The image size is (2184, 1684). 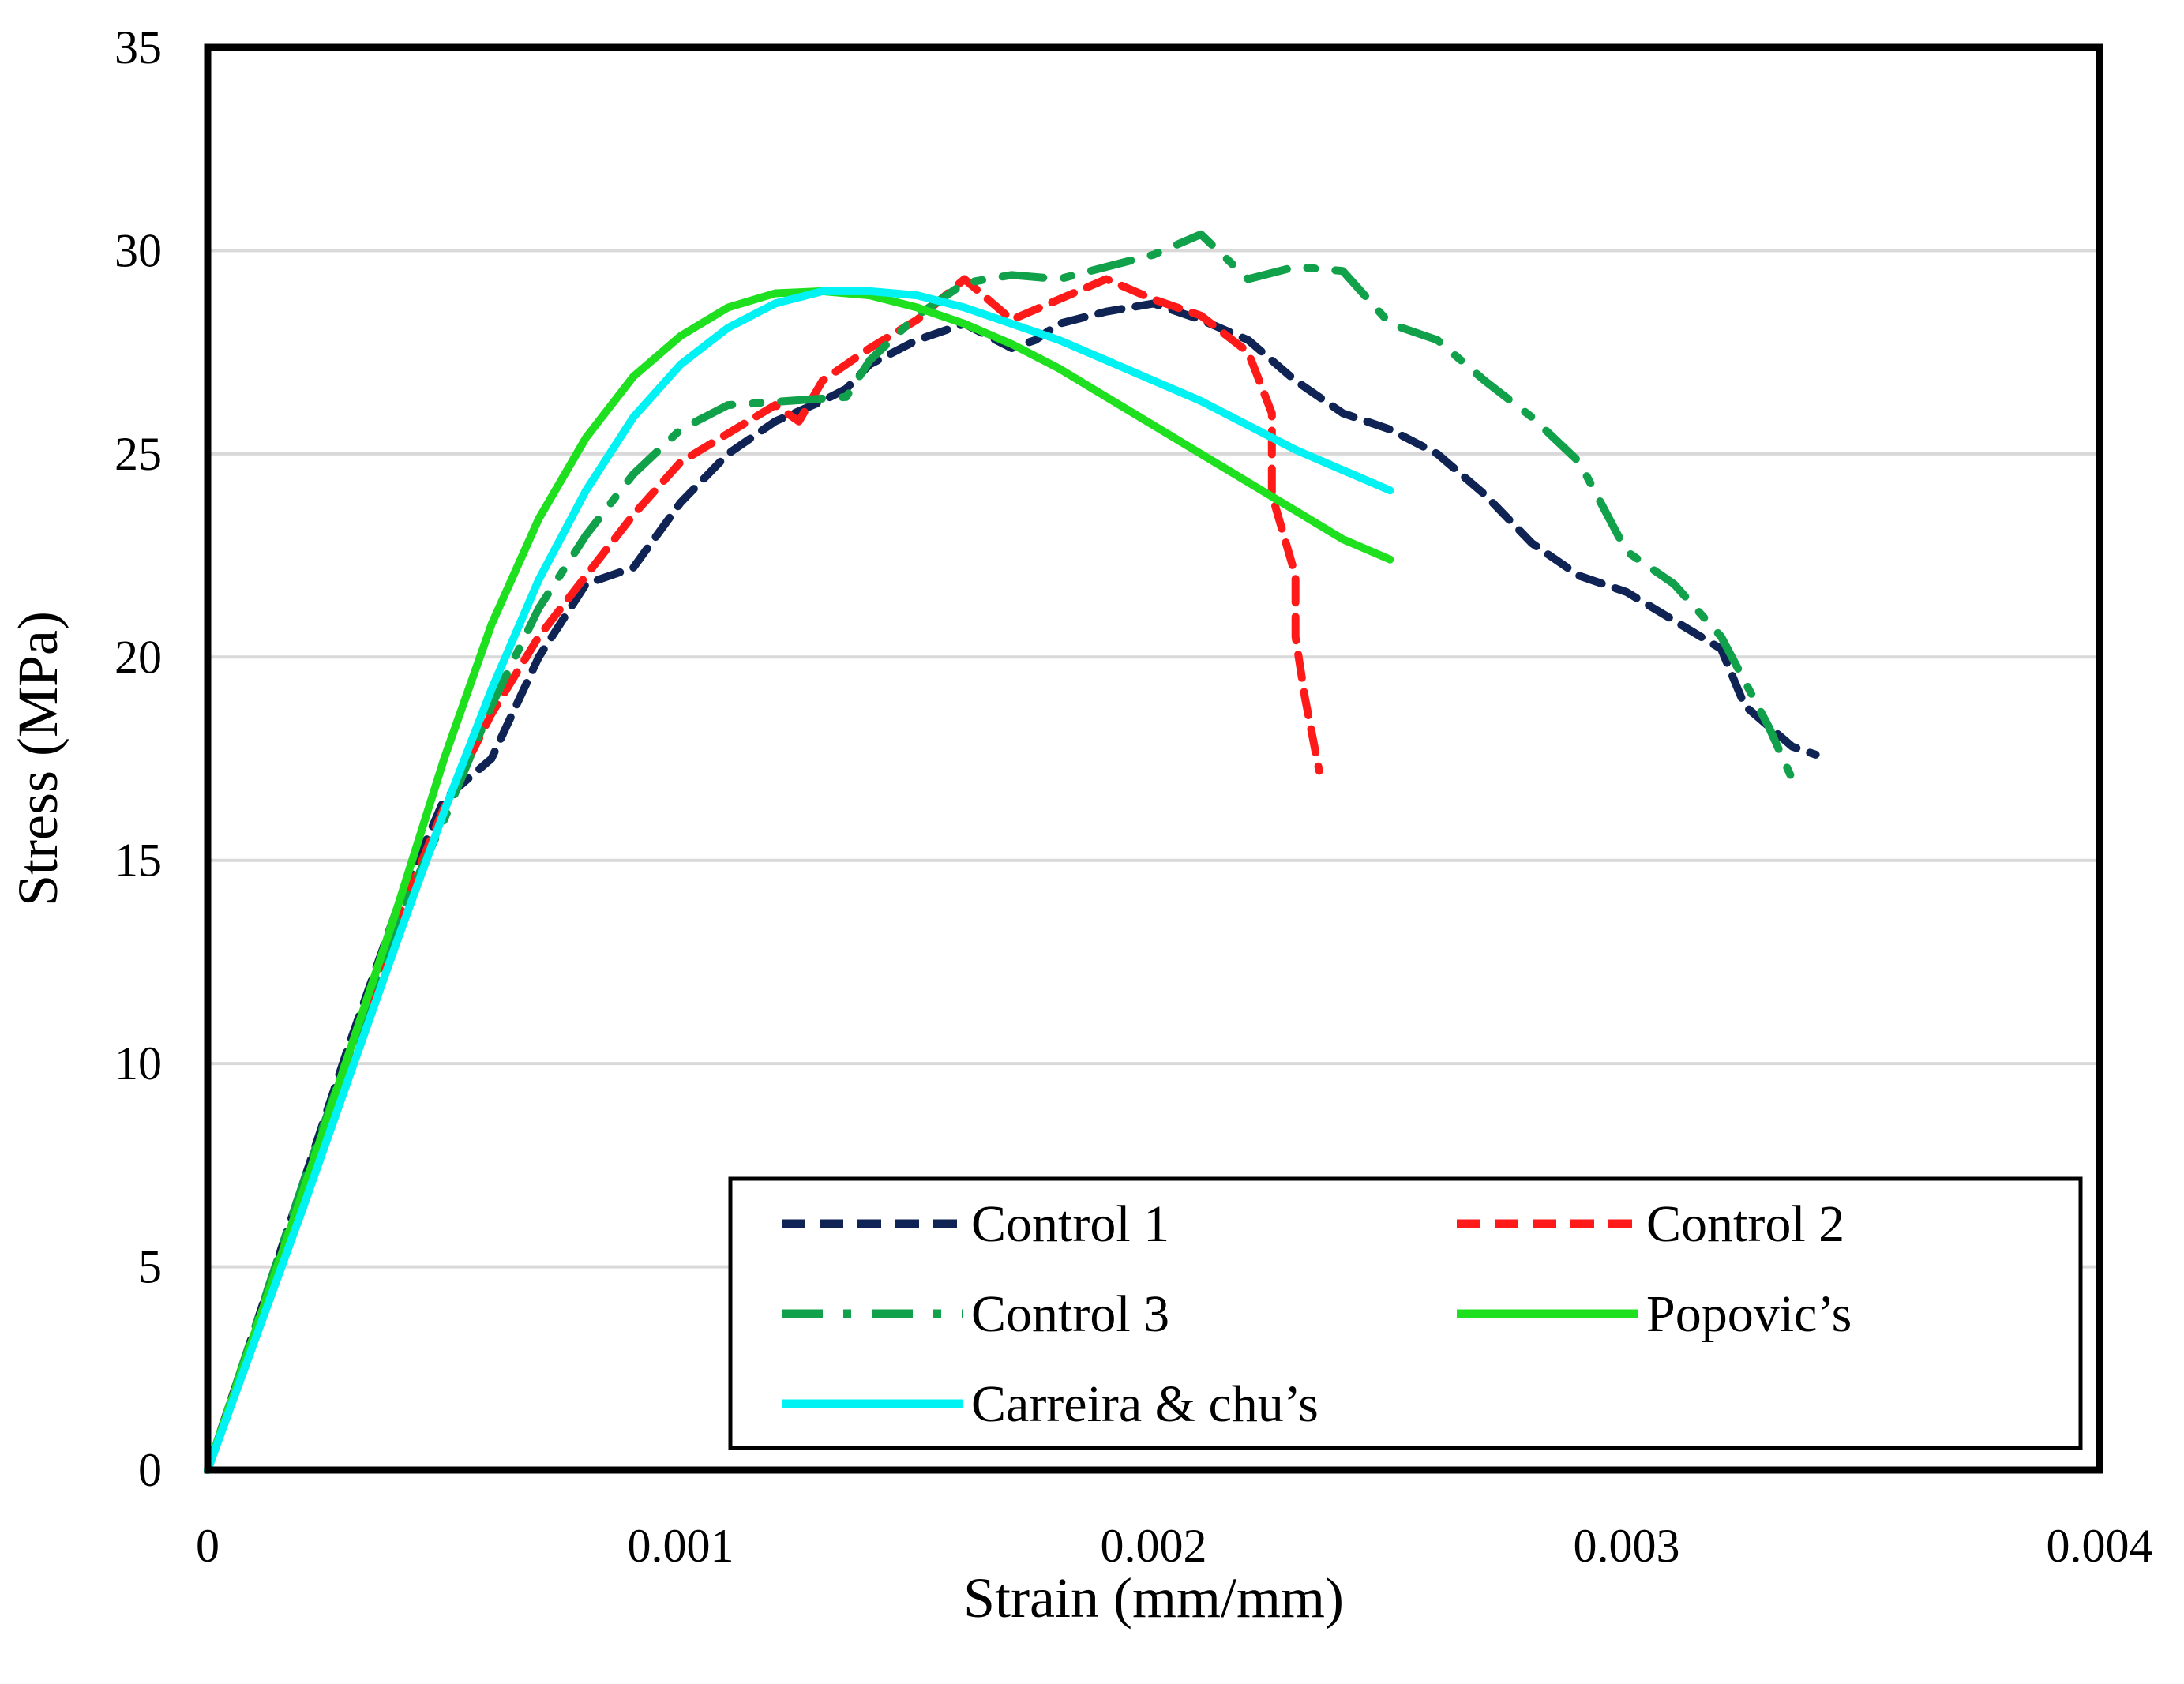 I want to click on x-tick-label: 0.002, so click(x=1154, y=1546).